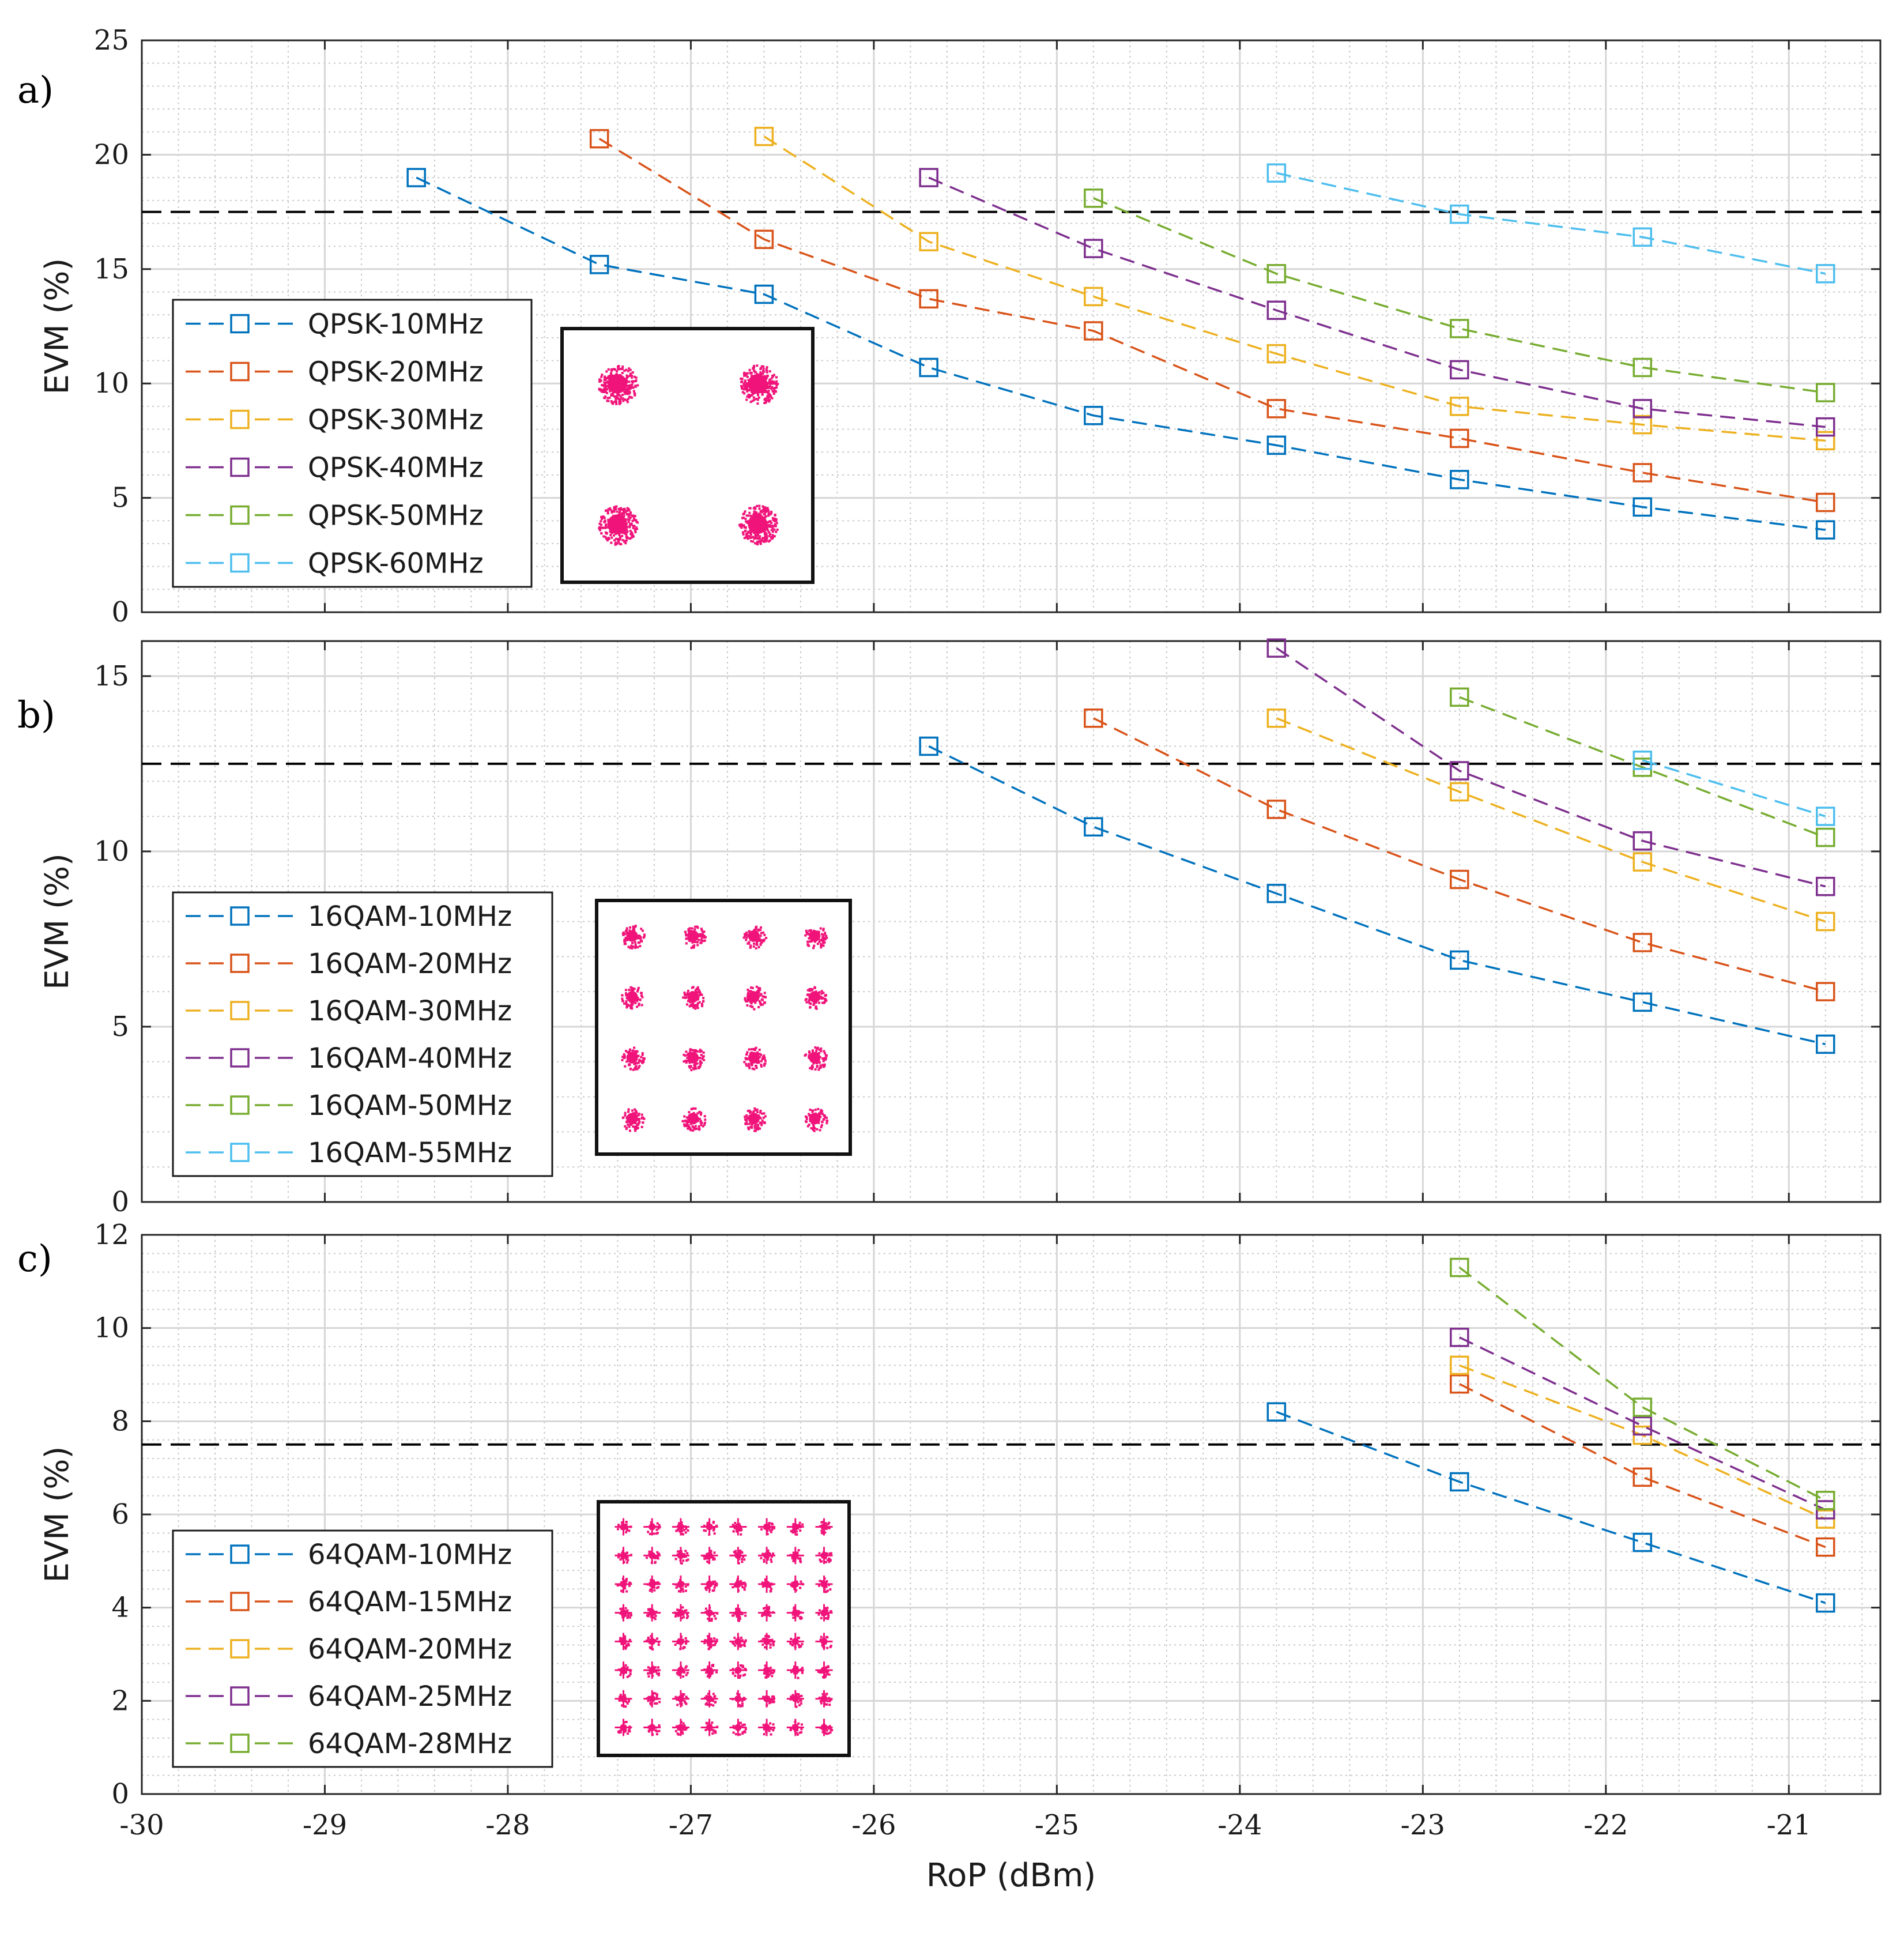 The width and height of the screenshot is (1904, 1937). I want to click on constellation-inset-16qam, so click(723, 1027).